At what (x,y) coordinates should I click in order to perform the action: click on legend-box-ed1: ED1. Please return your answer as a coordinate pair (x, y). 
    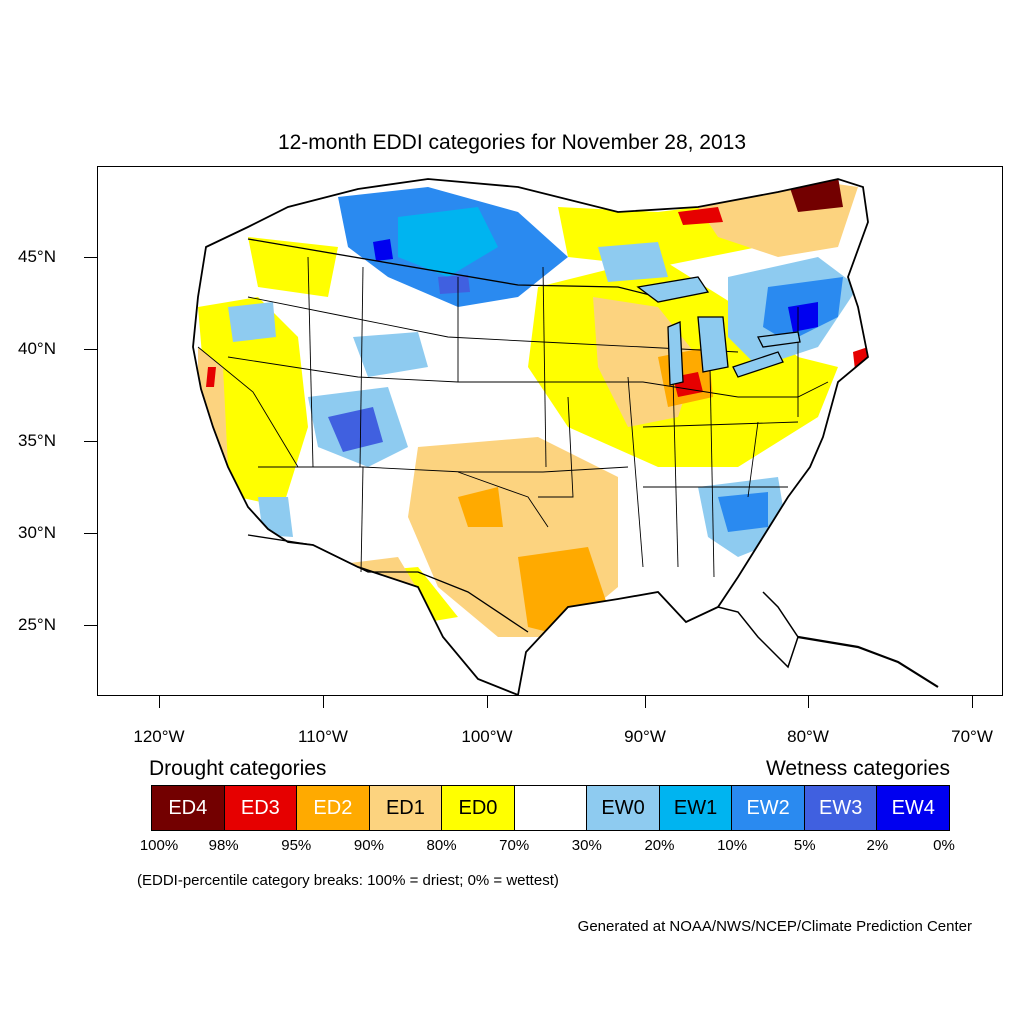
    Looking at the image, I should click on (406, 808).